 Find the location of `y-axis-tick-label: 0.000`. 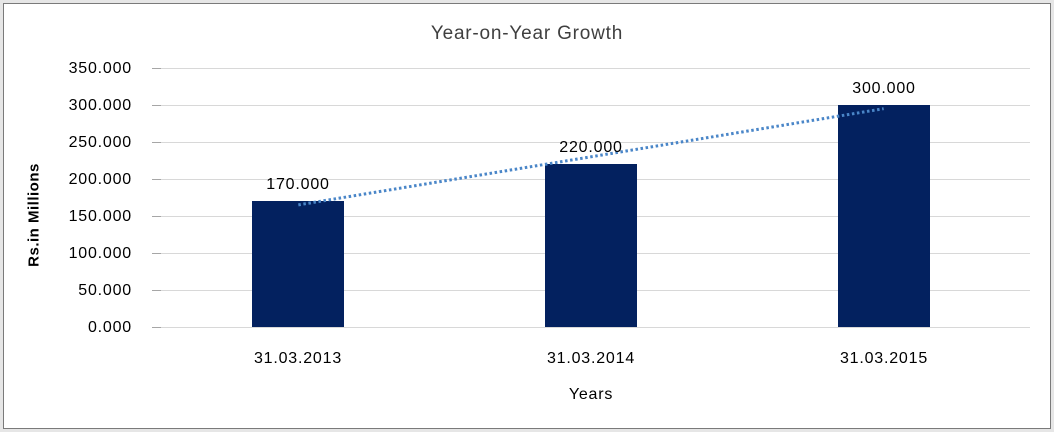

y-axis-tick-label: 0.000 is located at coordinates (109, 327).